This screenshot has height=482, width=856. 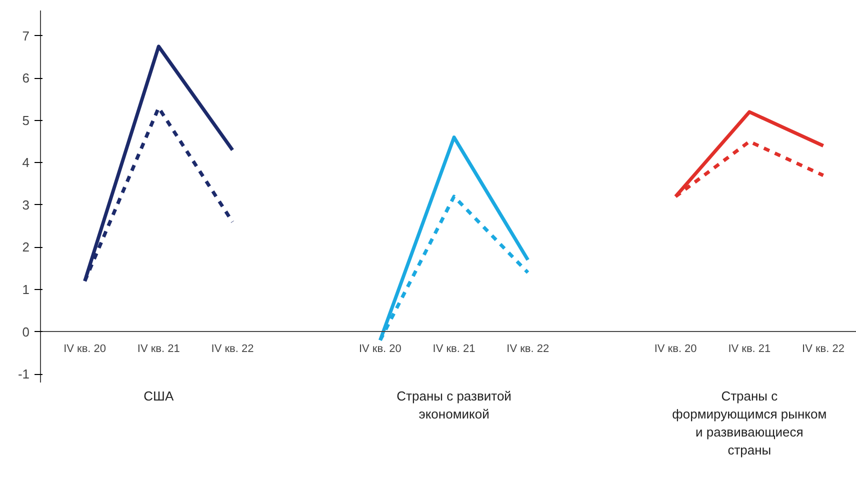 I want to click on y-tick-label: 2, so click(x=26, y=247).